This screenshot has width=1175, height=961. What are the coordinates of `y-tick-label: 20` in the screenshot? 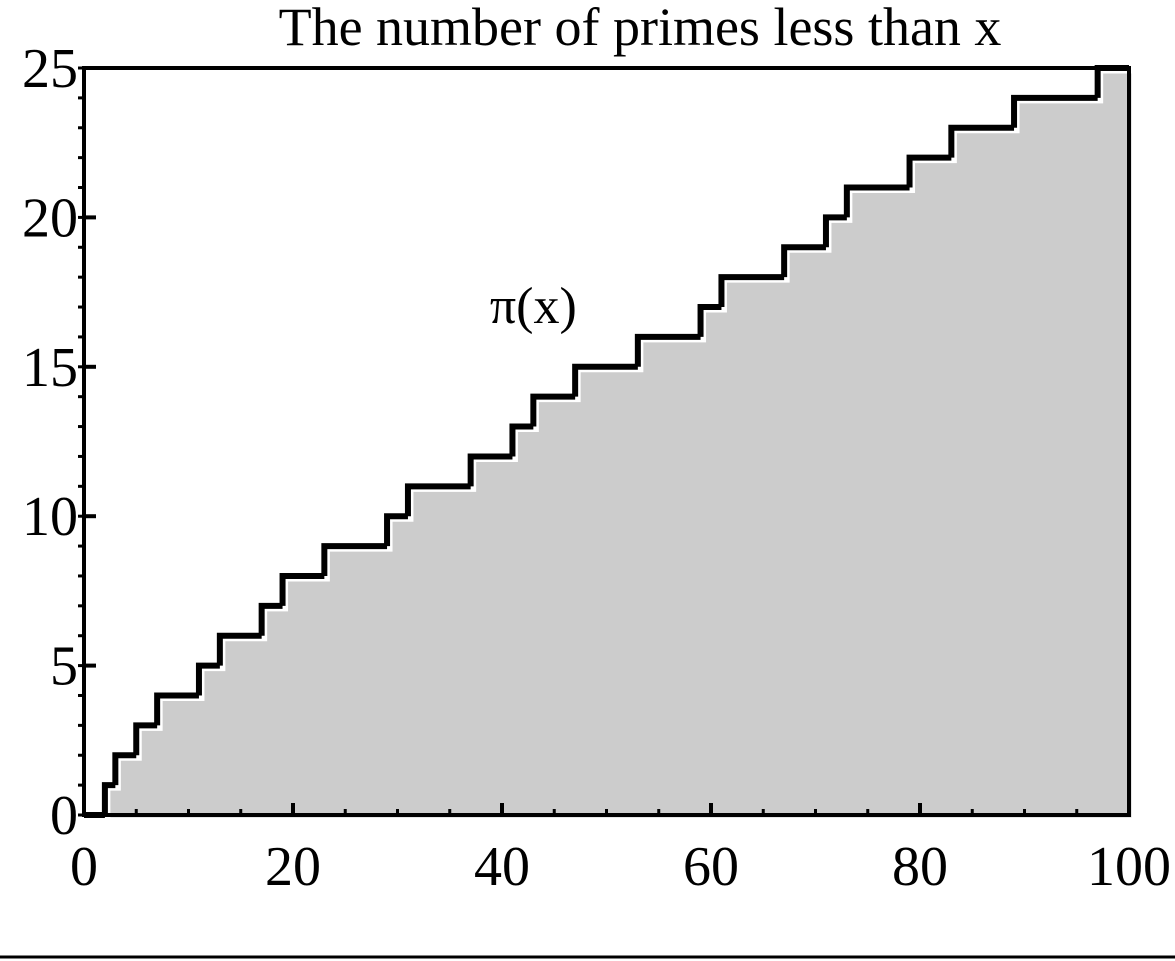 It's located at (50, 218).